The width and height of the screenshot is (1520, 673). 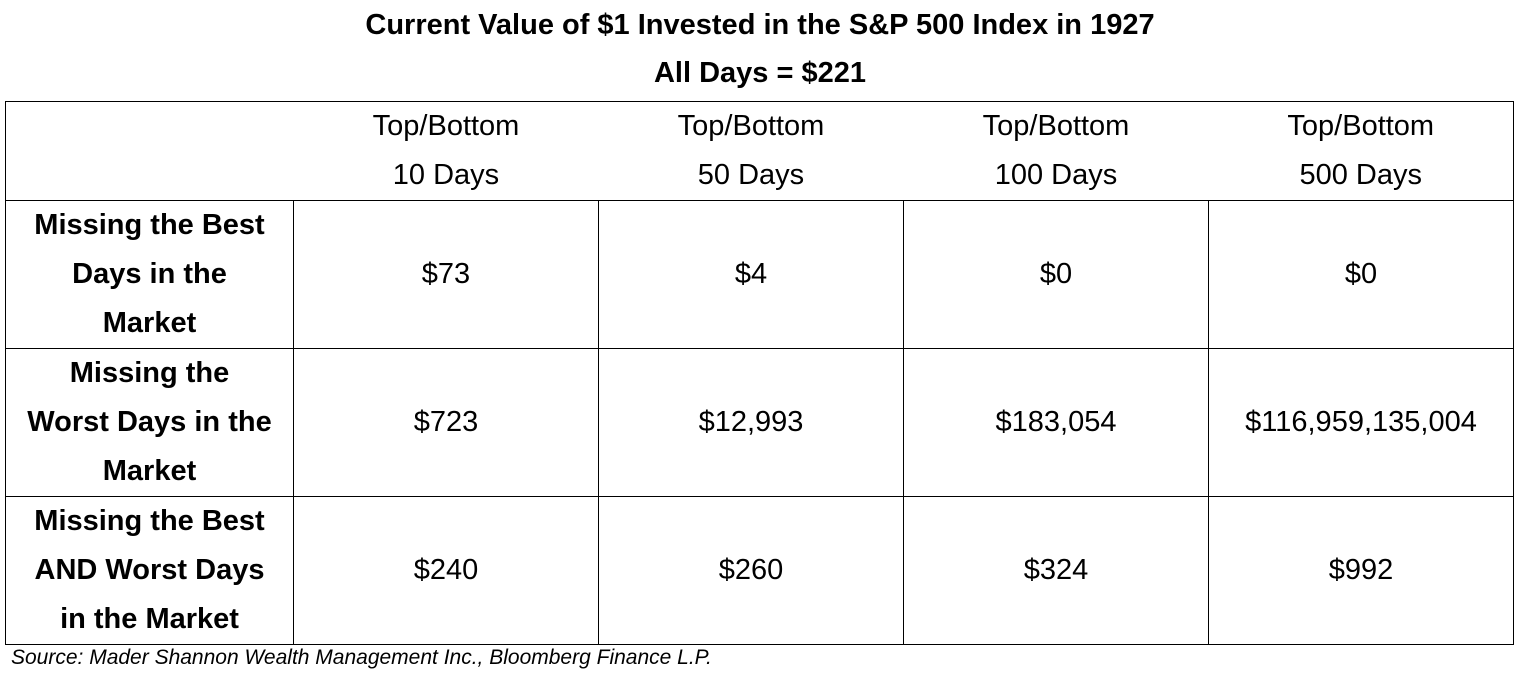 What do you see at coordinates (751, 274) in the screenshot?
I see `table-cell-value: $4` at bounding box center [751, 274].